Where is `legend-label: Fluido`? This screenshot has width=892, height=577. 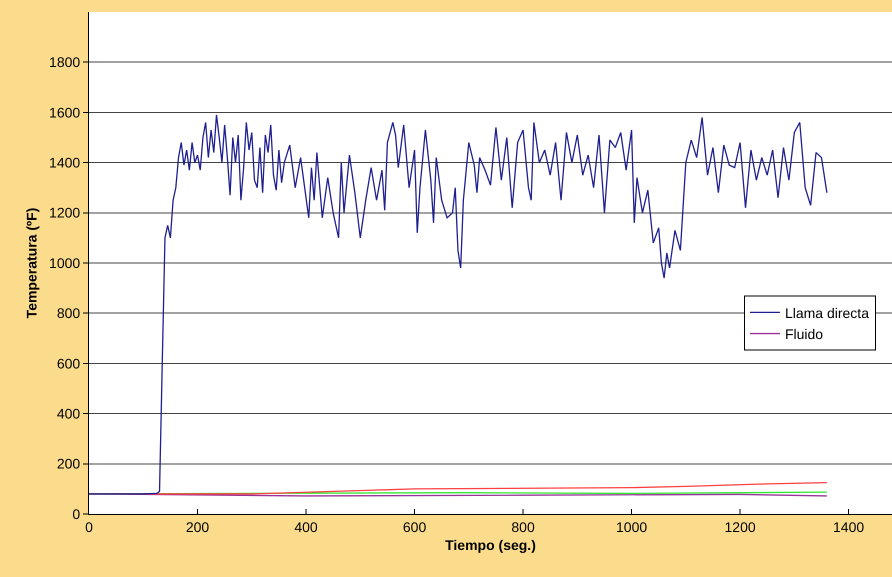 legend-label: Fluido is located at coordinates (804, 334).